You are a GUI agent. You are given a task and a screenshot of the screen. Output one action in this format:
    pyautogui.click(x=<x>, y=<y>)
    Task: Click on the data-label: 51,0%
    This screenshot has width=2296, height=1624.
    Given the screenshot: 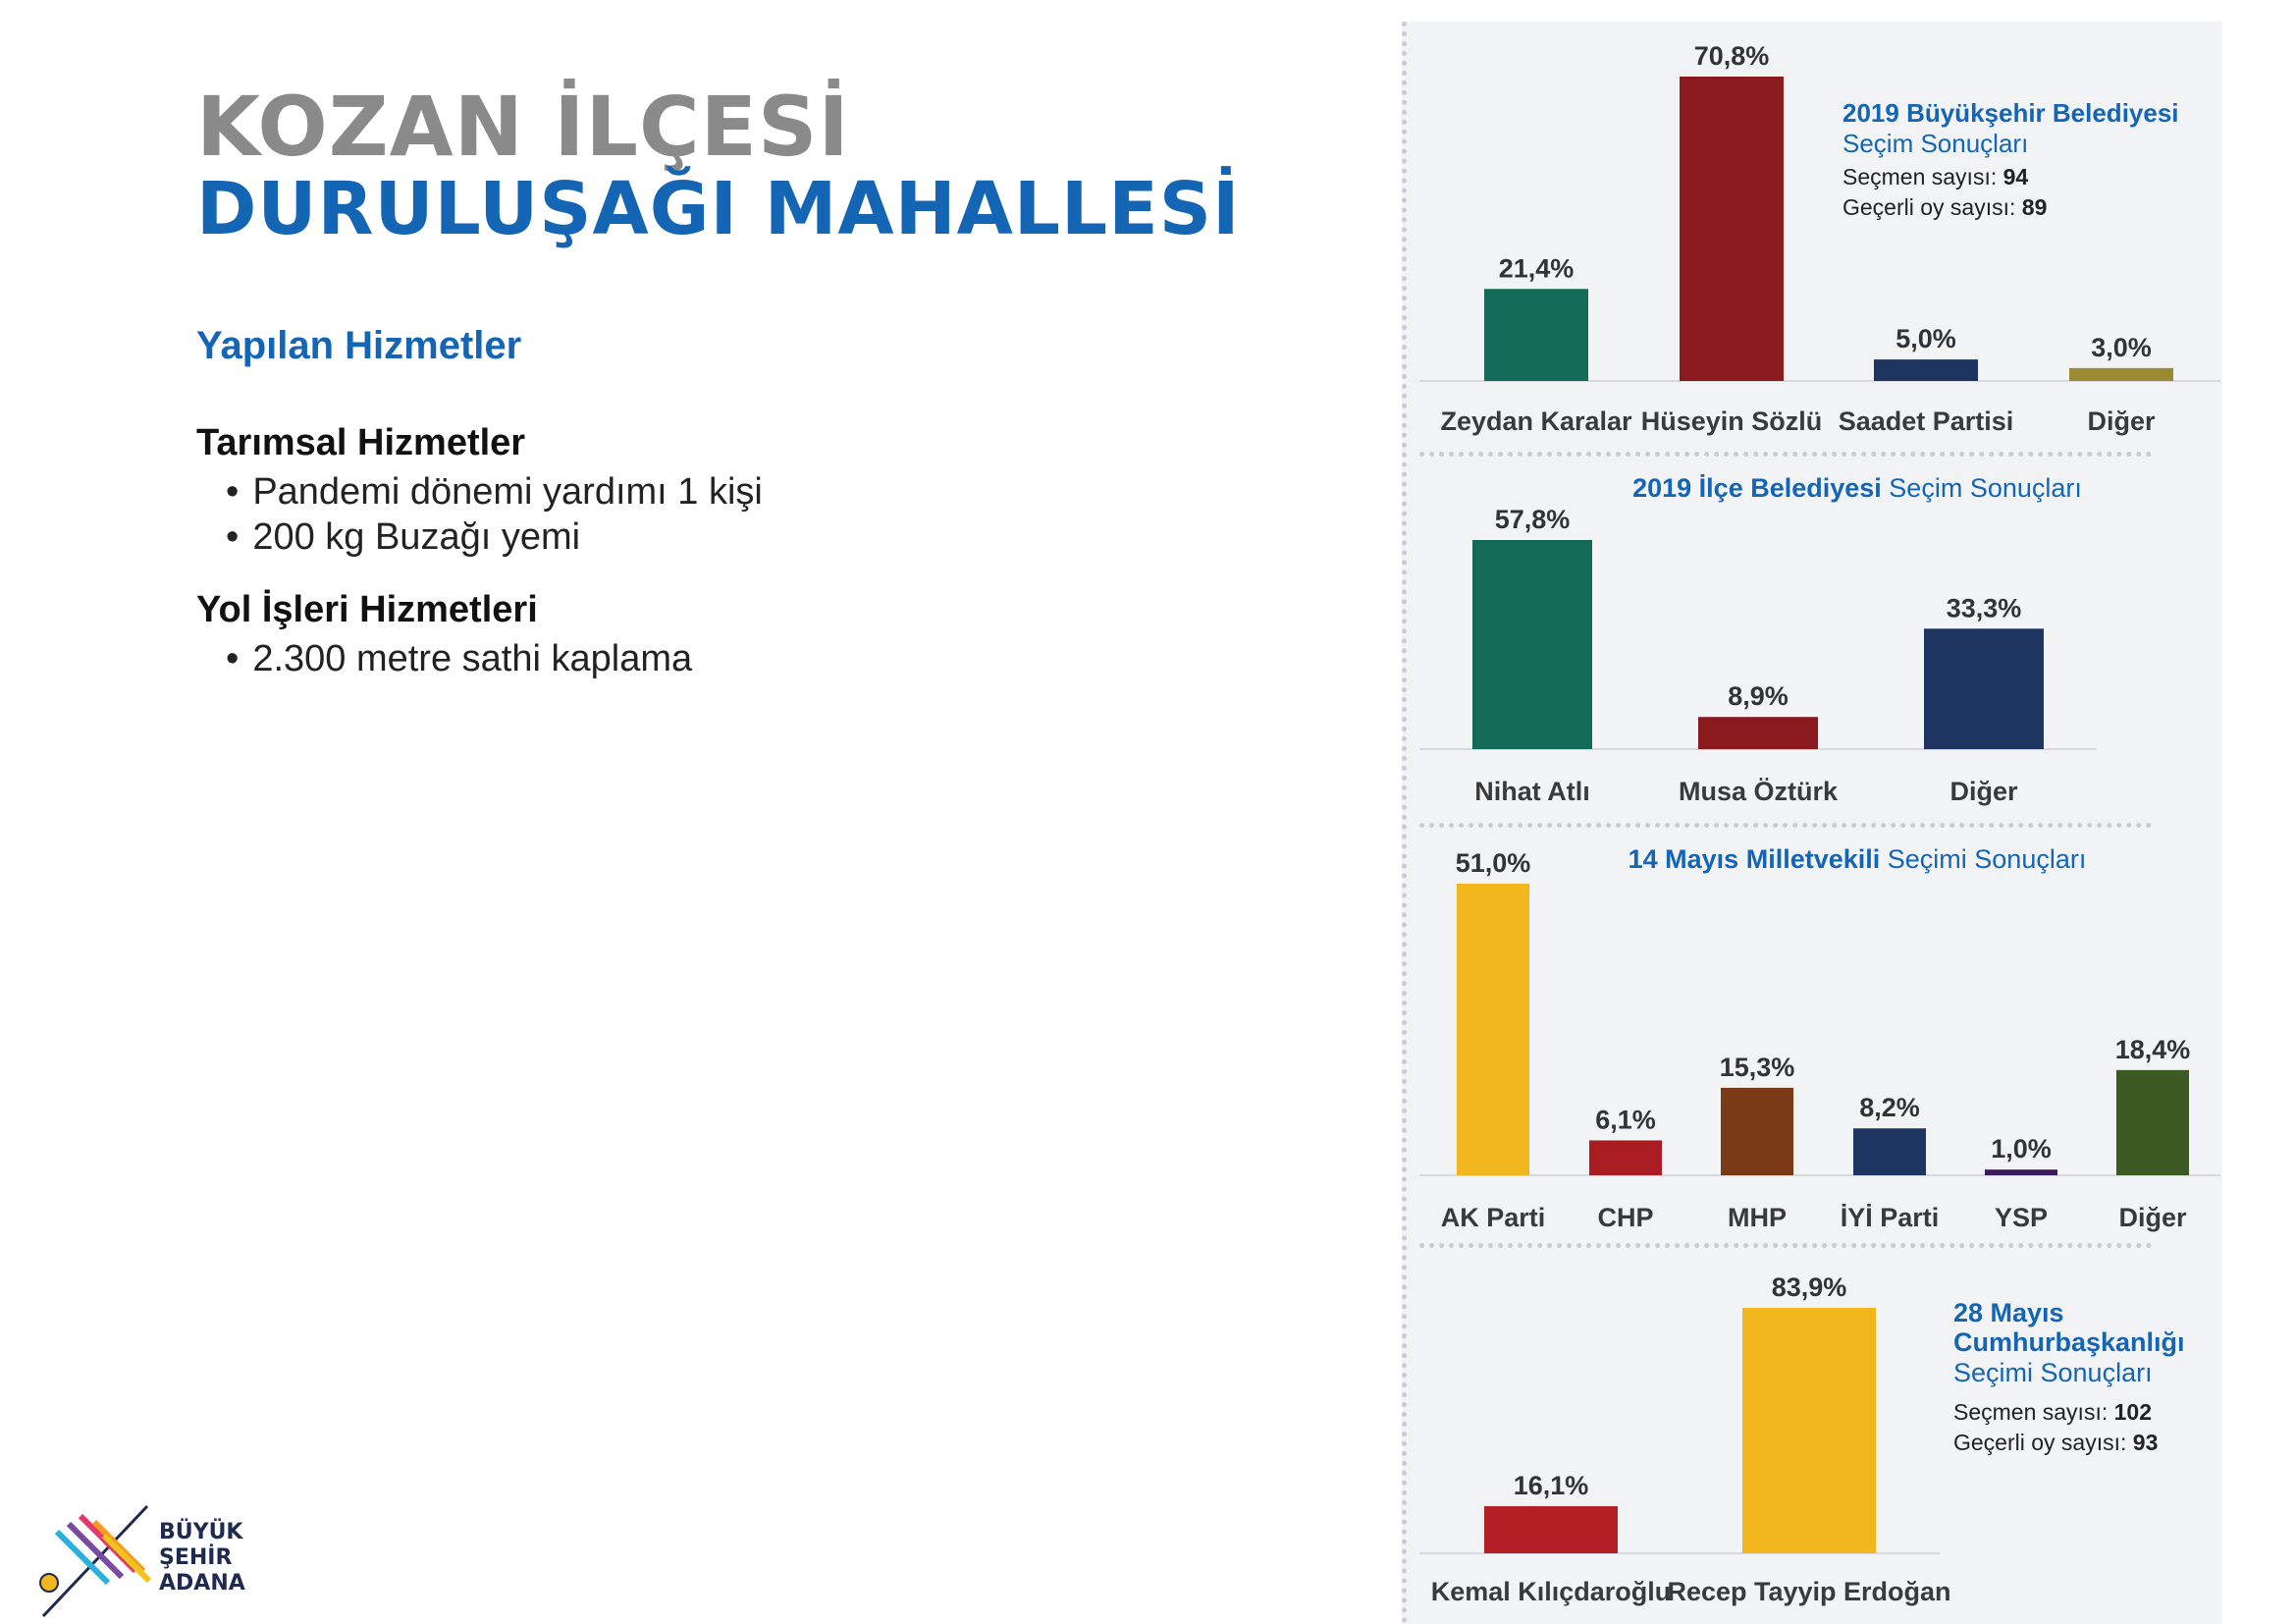 What is the action you would take?
    pyautogui.click(x=1493, y=863)
    